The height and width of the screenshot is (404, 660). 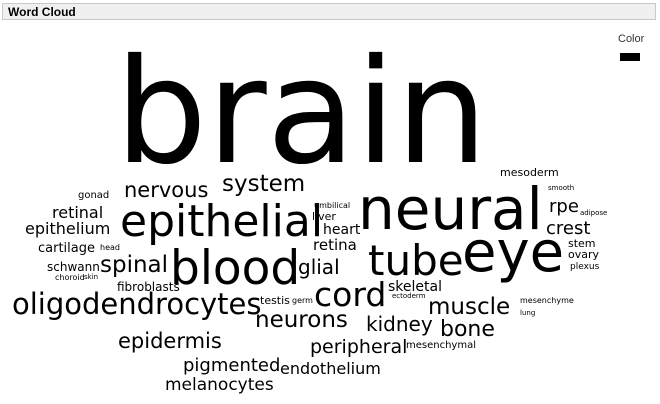 I want to click on cloud-word: heart, so click(x=342, y=230).